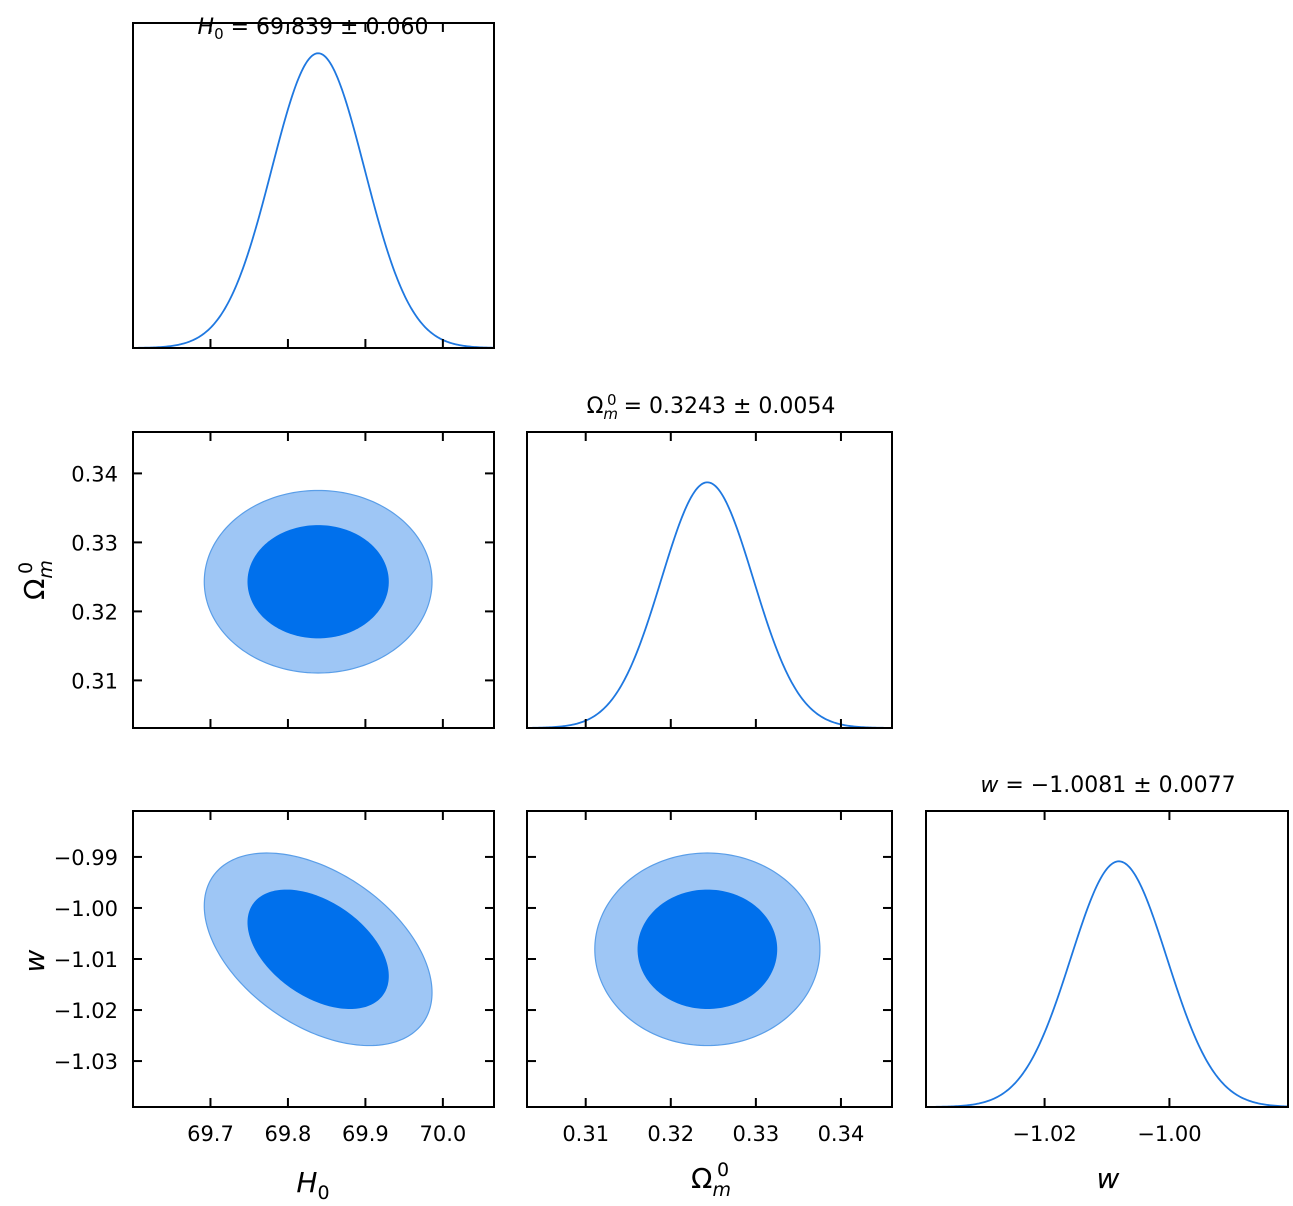 The width and height of the screenshot is (1293, 1206). What do you see at coordinates (210, 1134) in the screenshot?
I see `xtick-label-h0: 69.7` at bounding box center [210, 1134].